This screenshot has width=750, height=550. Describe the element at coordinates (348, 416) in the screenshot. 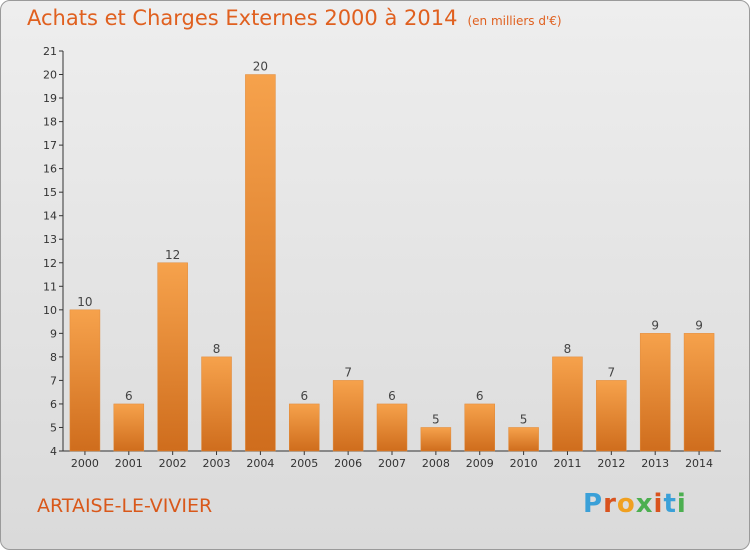

I see `bar-2006` at that location.